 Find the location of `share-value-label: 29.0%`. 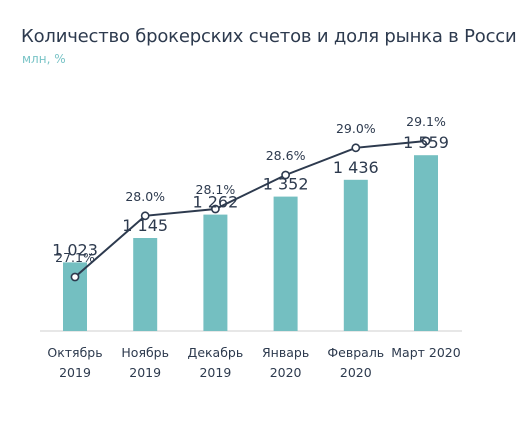

share-value-label: 29.0% is located at coordinates (356, 128).